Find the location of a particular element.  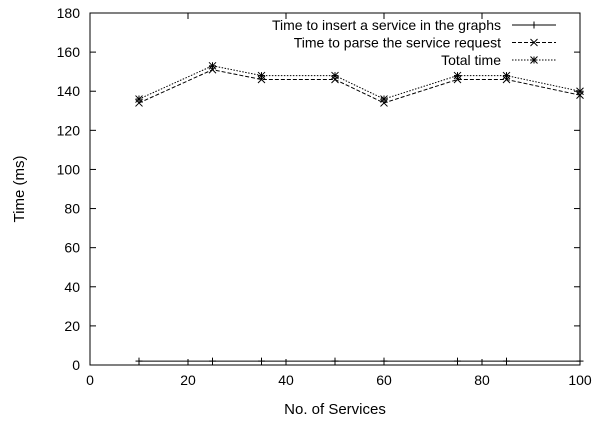

legend-entry: Time to parse the service request is located at coordinates (425, 43).